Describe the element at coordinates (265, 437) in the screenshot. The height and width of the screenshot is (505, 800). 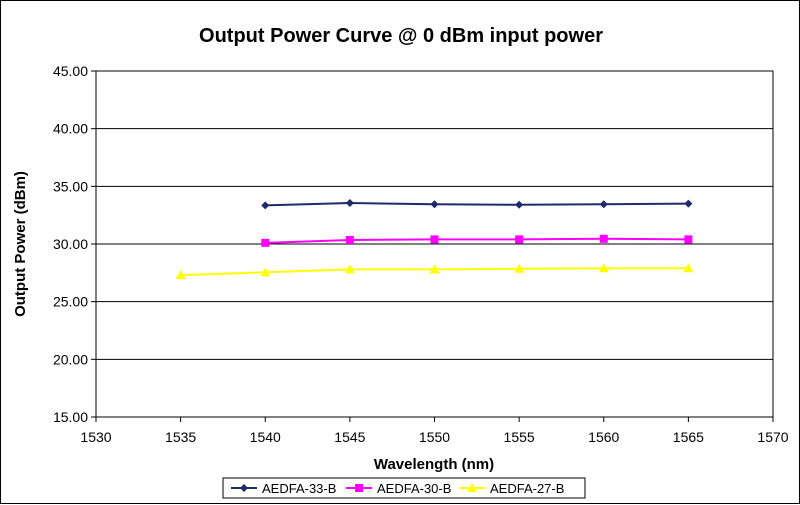
I see `x-tick-label: 1540` at that location.